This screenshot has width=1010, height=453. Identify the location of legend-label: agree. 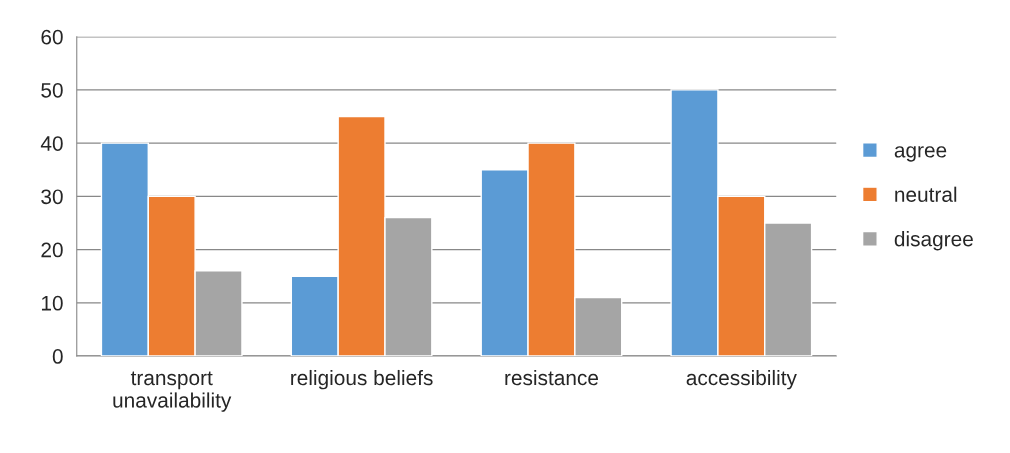
(920, 154).